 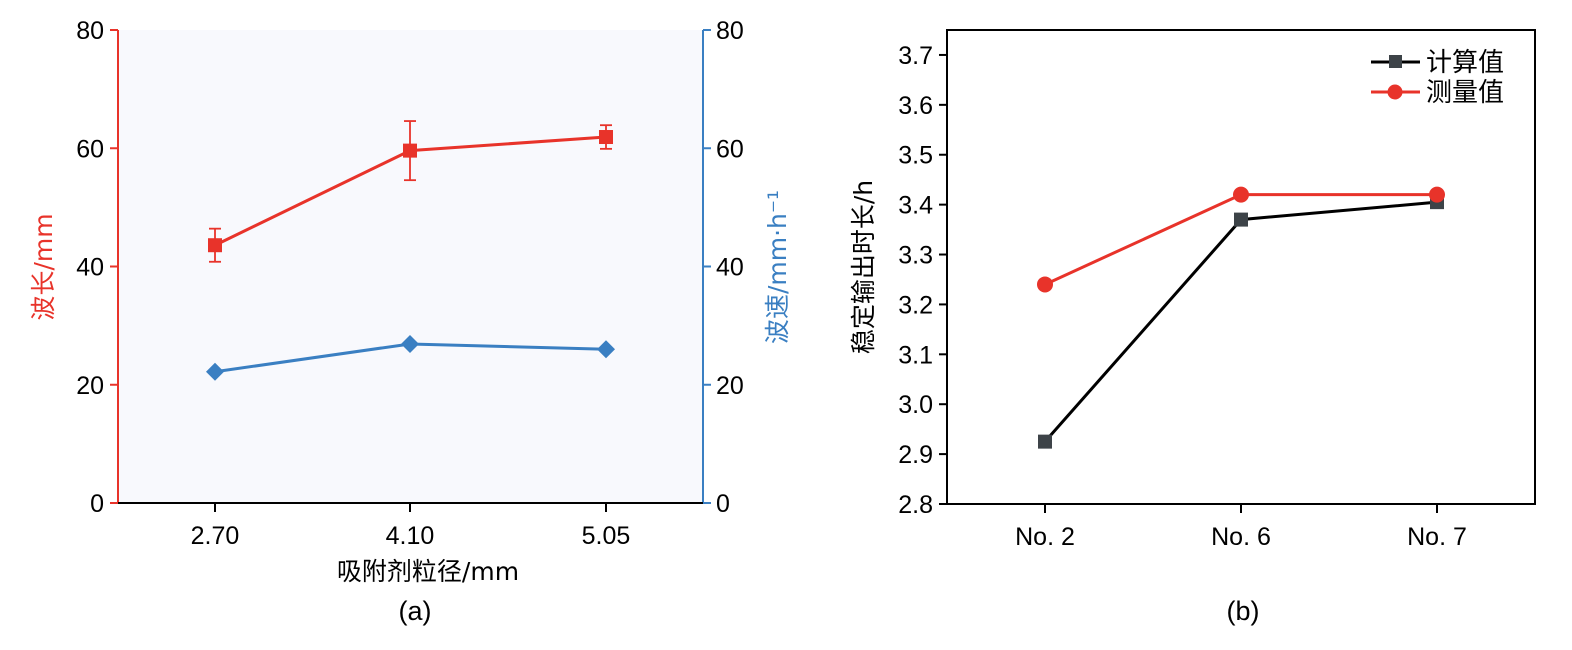 I want to click on chart-b-y-tick-label: 3.1, so click(x=915, y=355).